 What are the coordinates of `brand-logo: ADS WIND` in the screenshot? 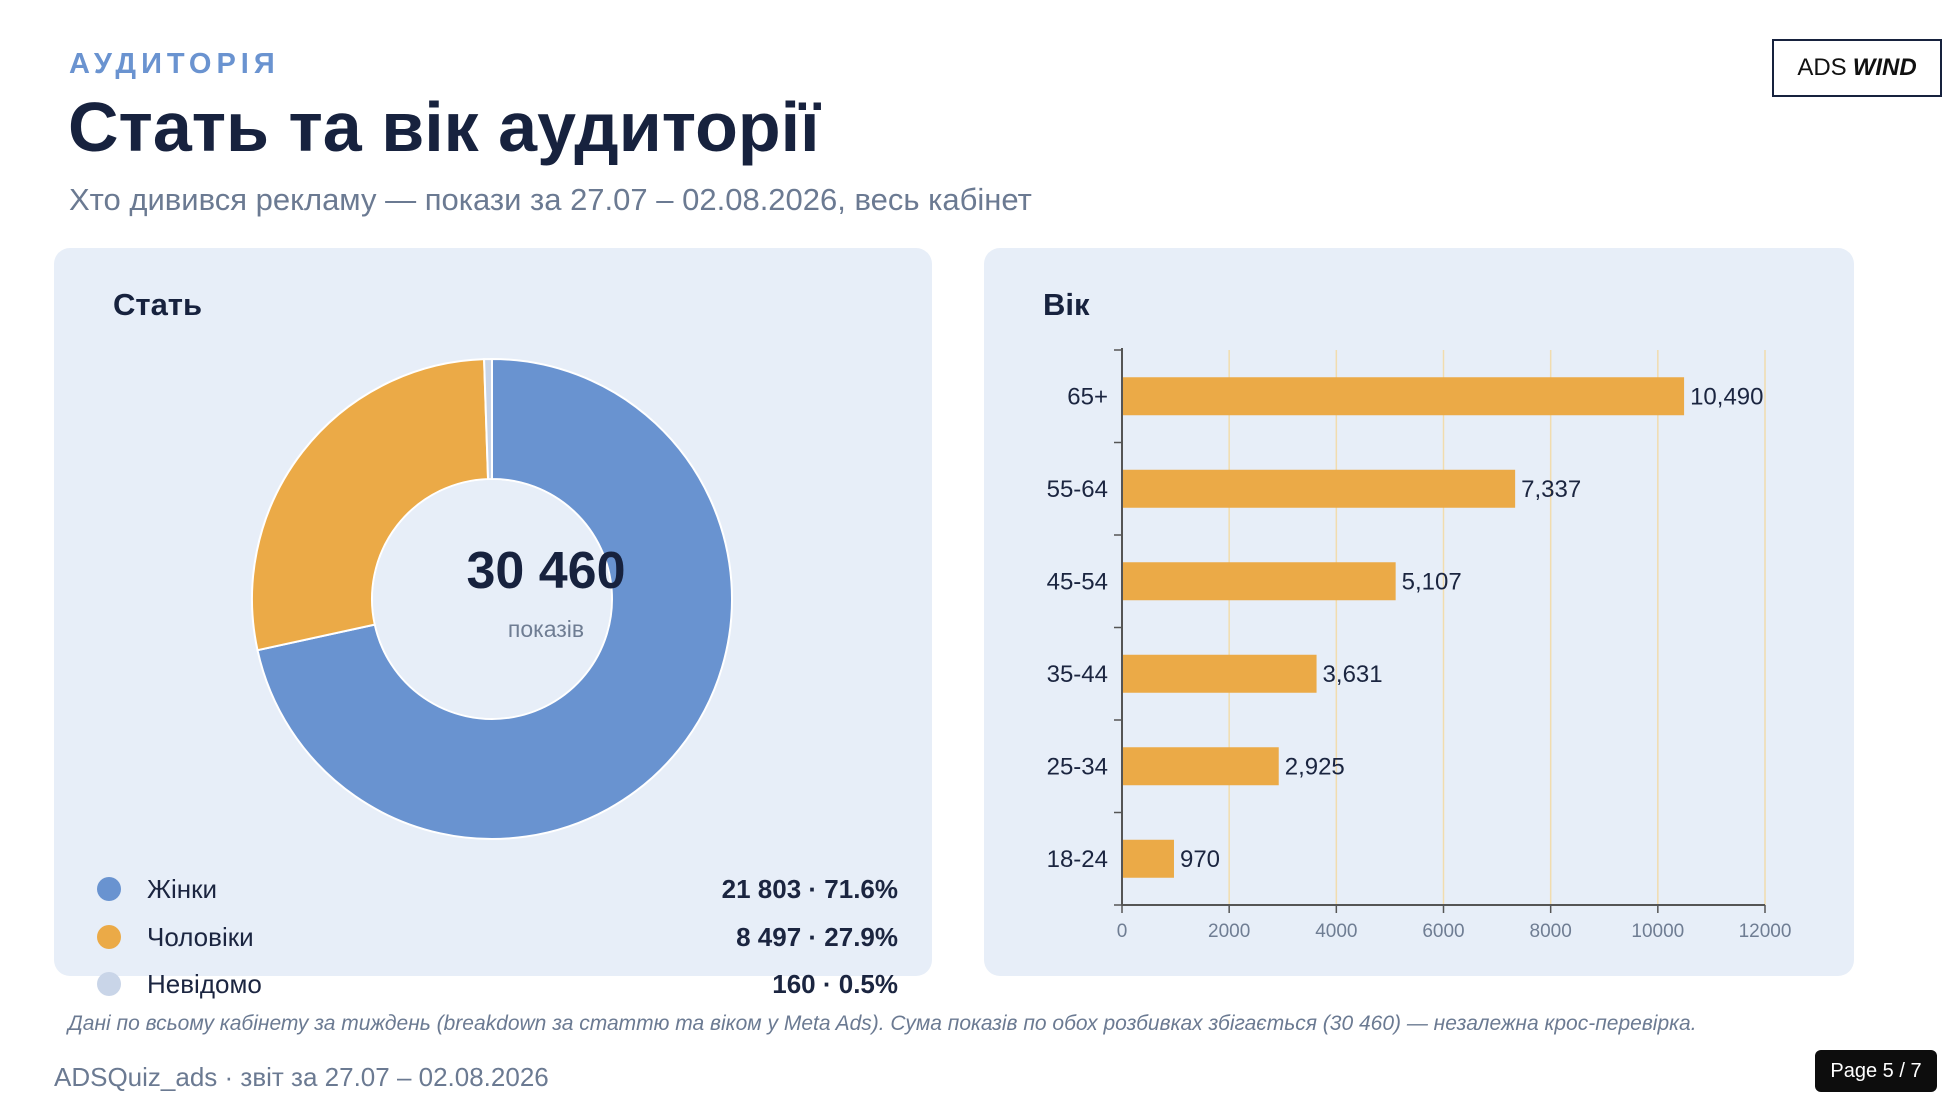 It's located at (1857, 68).